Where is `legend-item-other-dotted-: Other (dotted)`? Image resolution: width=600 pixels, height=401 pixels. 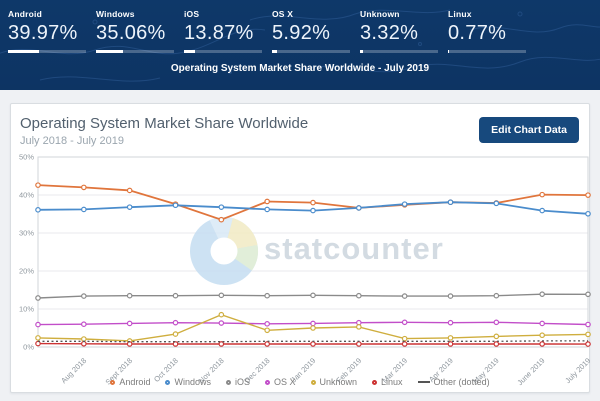
legend-item-other-dotted-: Other (dotted) is located at coordinates (453, 382).